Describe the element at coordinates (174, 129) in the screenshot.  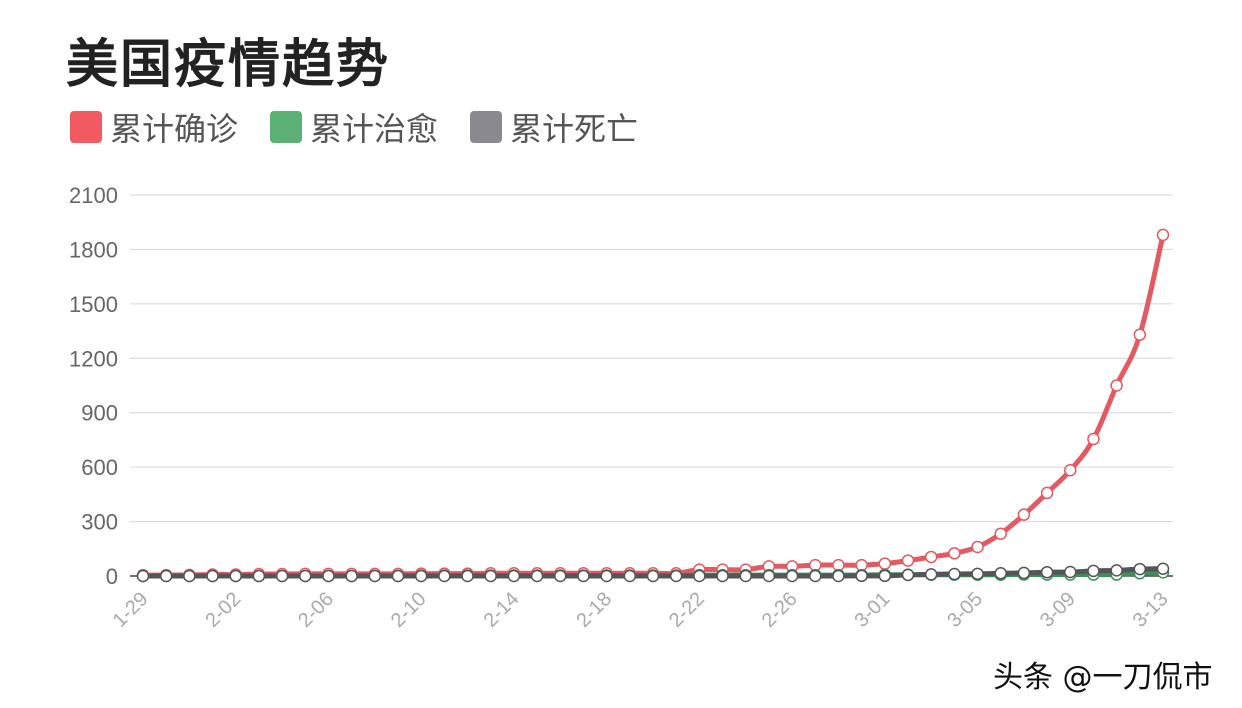
I see `legend-label-confirmed: 累计确诊` at that location.